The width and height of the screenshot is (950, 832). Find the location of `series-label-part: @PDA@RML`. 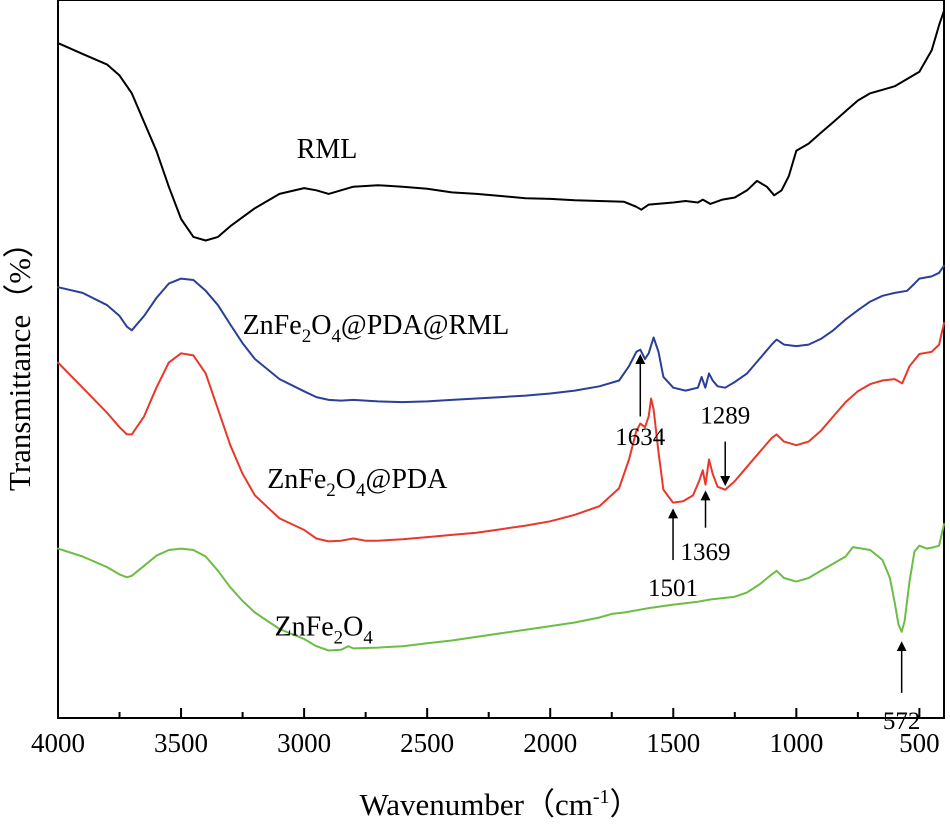

series-label-part: @PDA@RML is located at coordinates (425, 325).